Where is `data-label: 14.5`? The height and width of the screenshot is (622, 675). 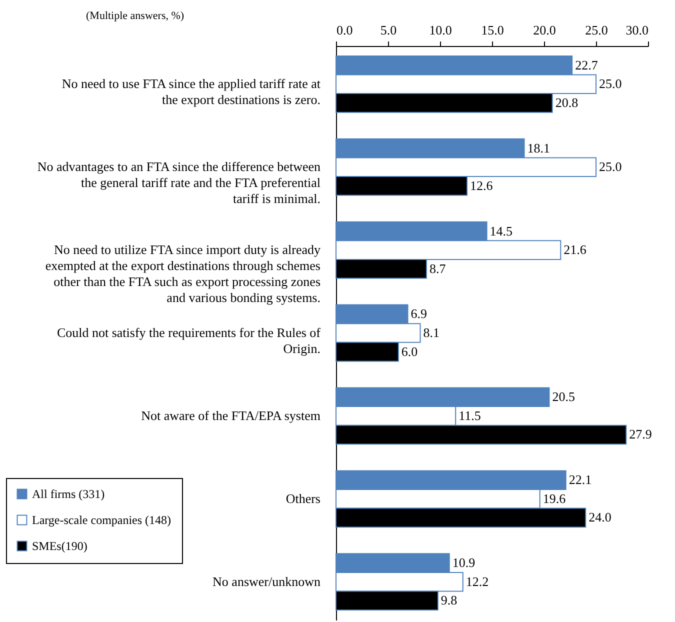
data-label: 14.5 is located at coordinates (501, 230).